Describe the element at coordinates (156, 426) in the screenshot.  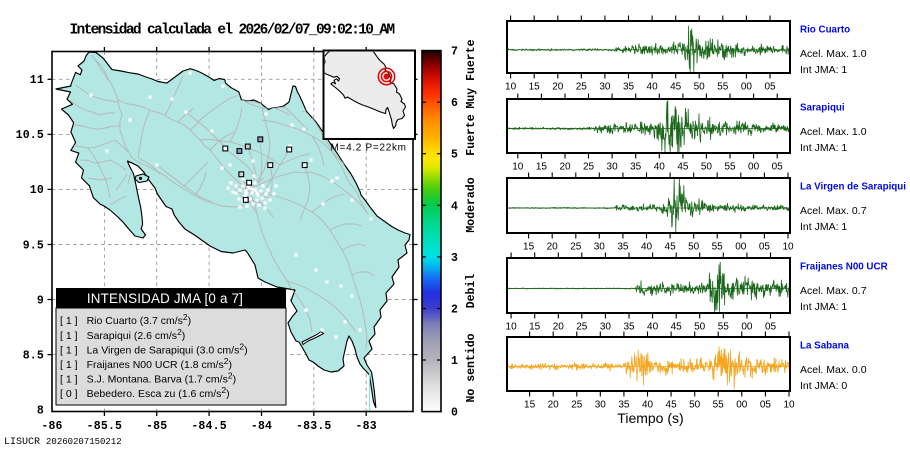
I see `svg-text: -85` at that location.